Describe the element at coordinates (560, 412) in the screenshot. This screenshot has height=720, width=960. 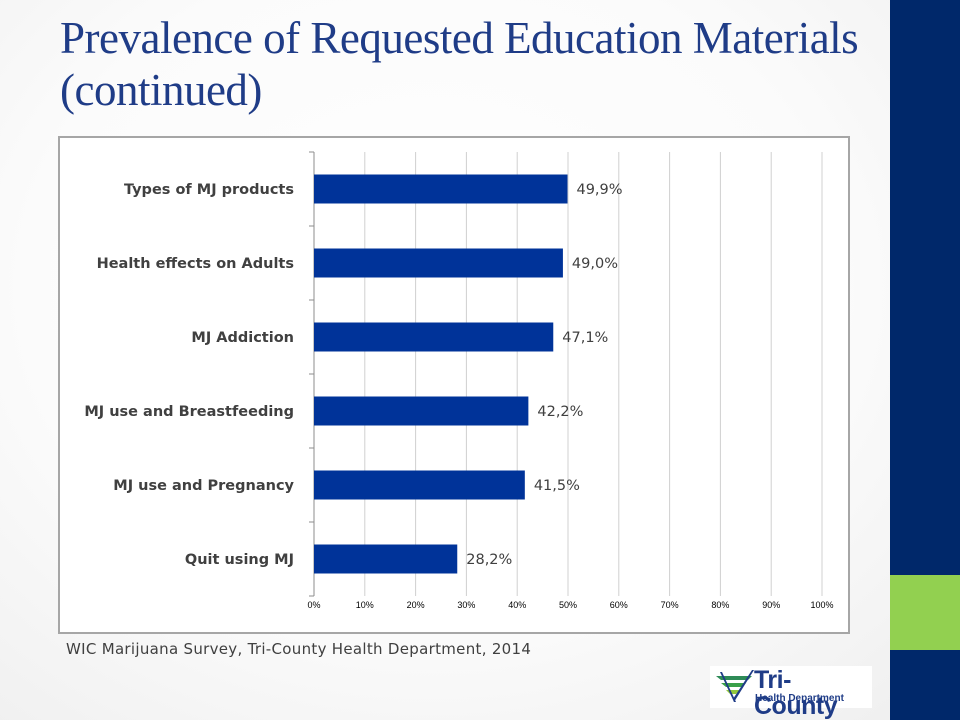
I see `data-label: 42,2%` at that location.